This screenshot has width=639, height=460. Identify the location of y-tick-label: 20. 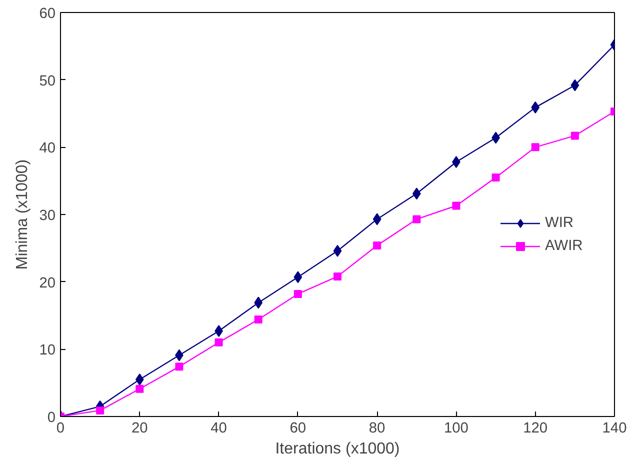
(47, 283).